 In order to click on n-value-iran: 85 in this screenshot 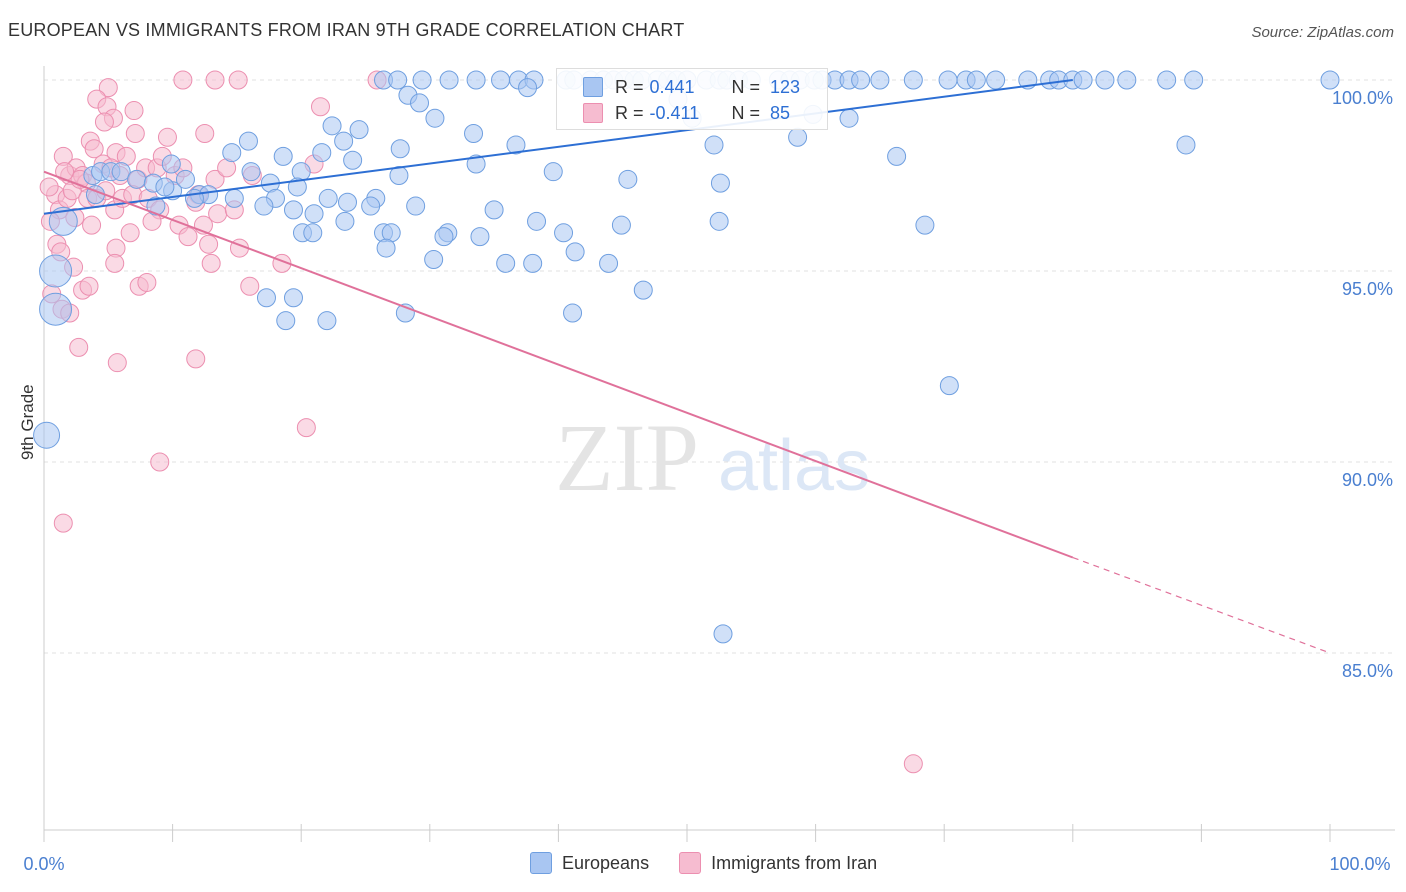, I will do `click(780, 112)`.